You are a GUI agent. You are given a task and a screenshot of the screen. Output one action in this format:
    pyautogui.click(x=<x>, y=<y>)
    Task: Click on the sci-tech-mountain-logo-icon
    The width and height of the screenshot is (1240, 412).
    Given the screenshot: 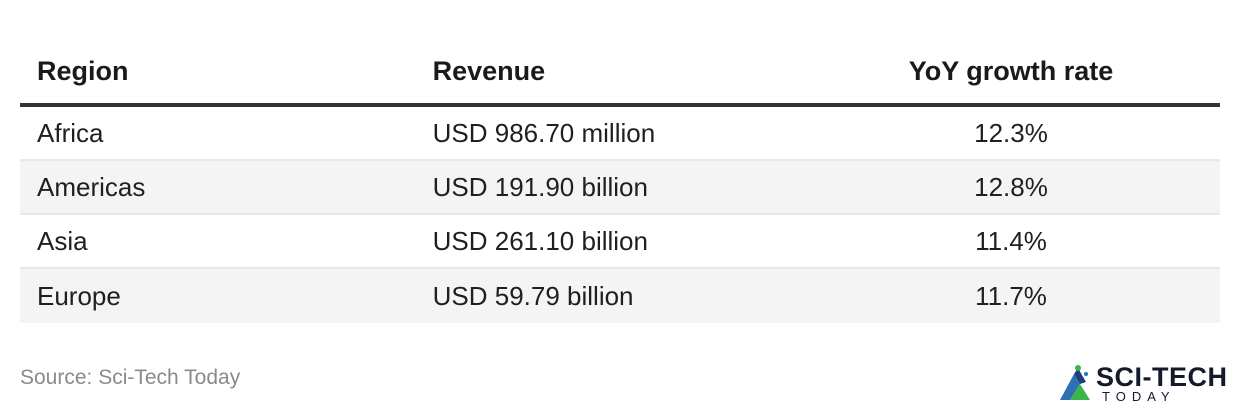 What is the action you would take?
    pyautogui.click(x=1075, y=382)
    